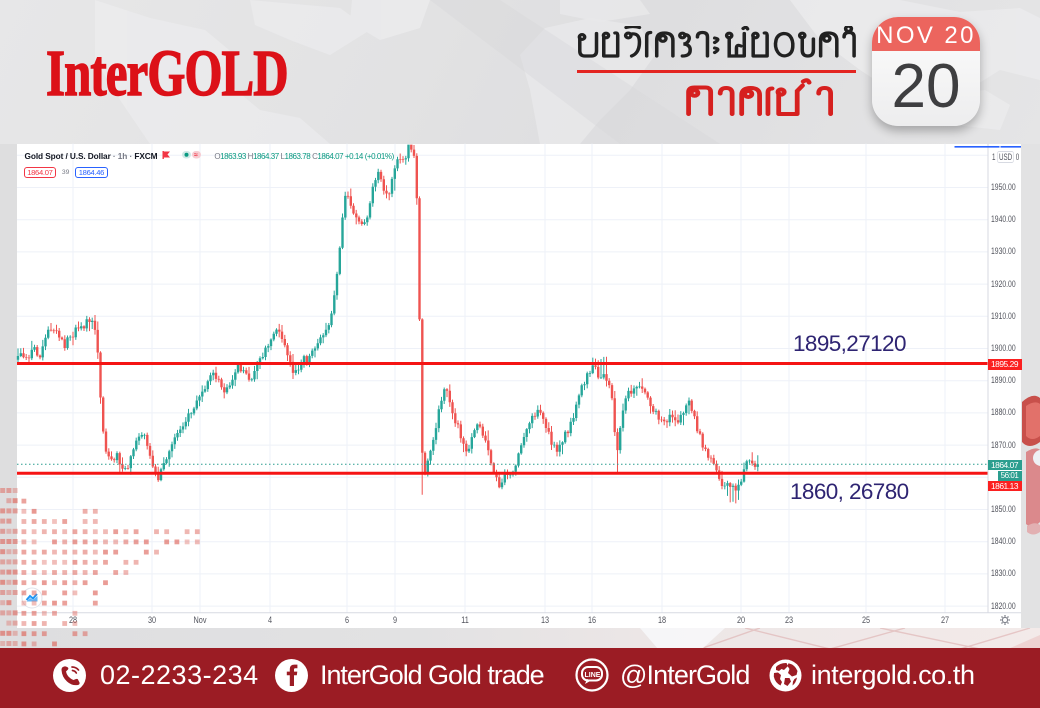 The width and height of the screenshot is (1040, 708). Describe the element at coordinates (593, 675) in the screenshot. I see `svg-text: LINE` at that location.